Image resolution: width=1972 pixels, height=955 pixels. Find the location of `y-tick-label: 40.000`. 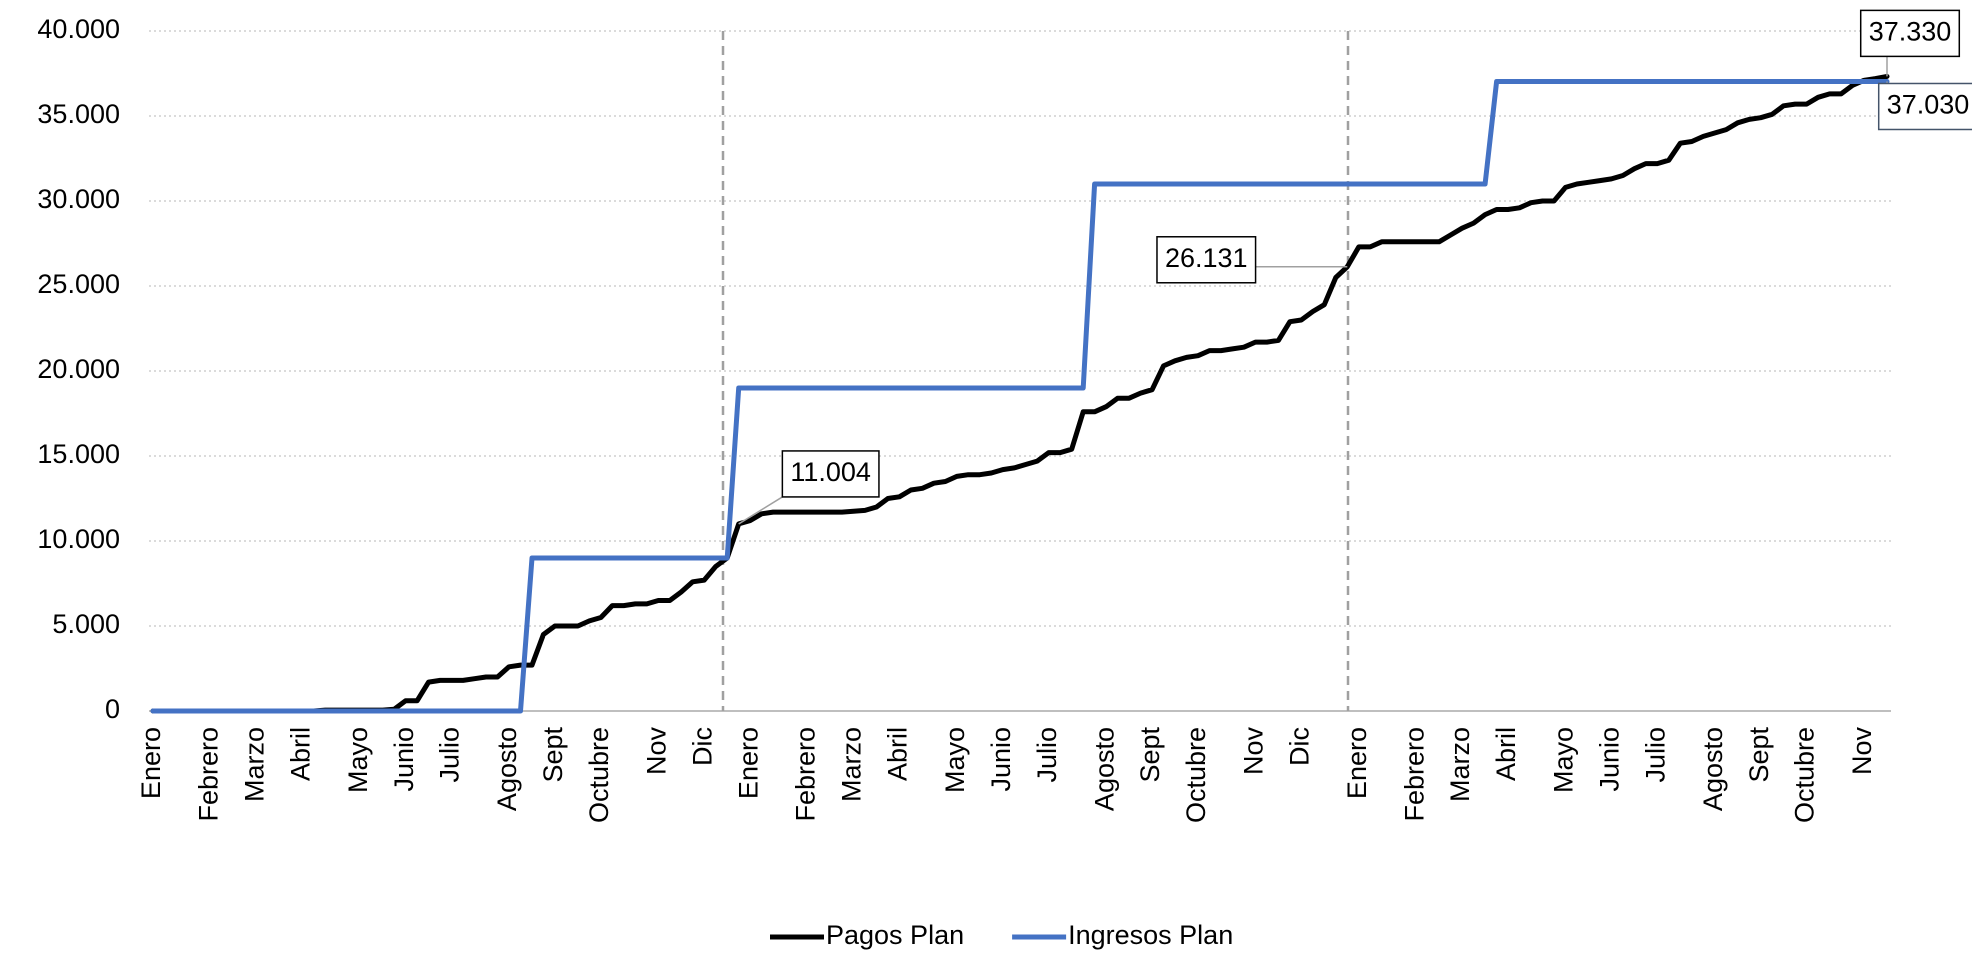

y-tick-label: 40.000 is located at coordinates (78, 29).